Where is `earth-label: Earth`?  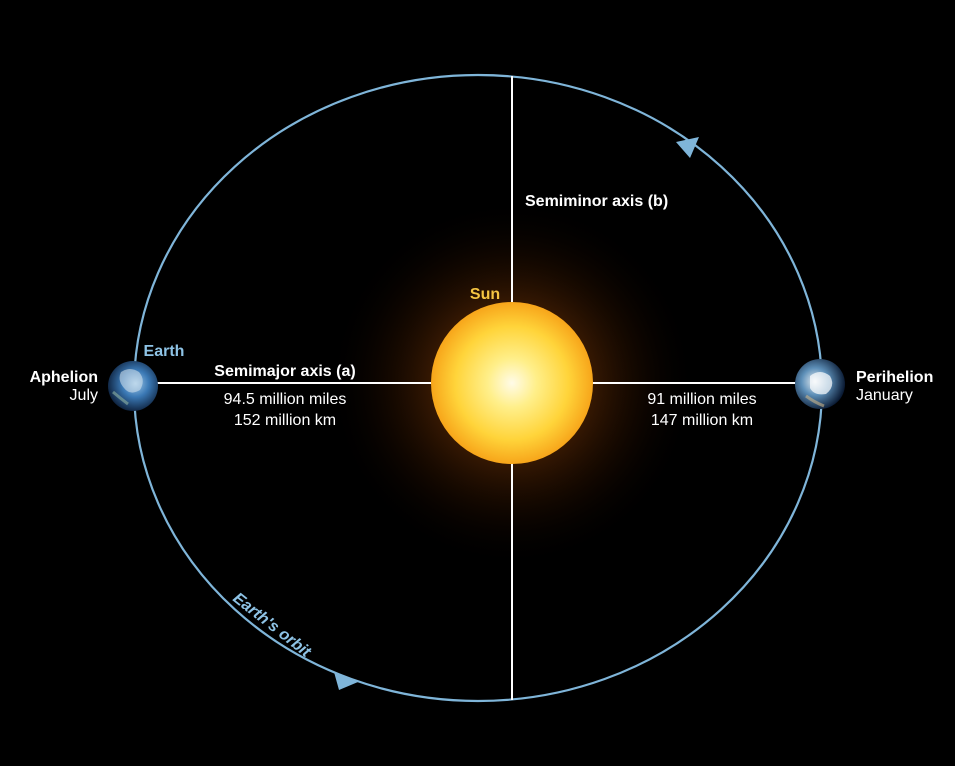 earth-label: Earth is located at coordinates (164, 351).